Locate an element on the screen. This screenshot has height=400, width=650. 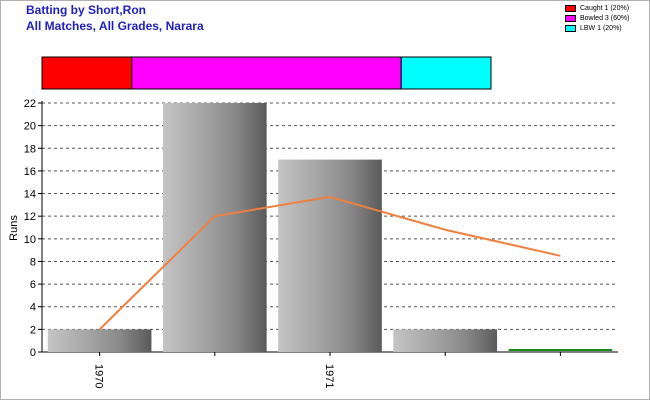
y-tick-label: 20 is located at coordinates (30, 127).